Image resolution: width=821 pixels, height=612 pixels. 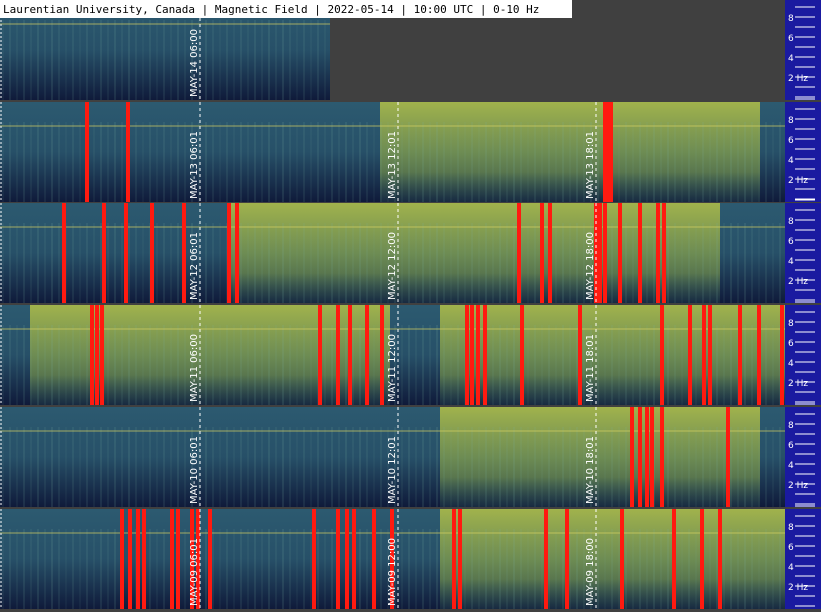 I want to click on time-label: MAY-13 12:01, so click(x=392, y=165).